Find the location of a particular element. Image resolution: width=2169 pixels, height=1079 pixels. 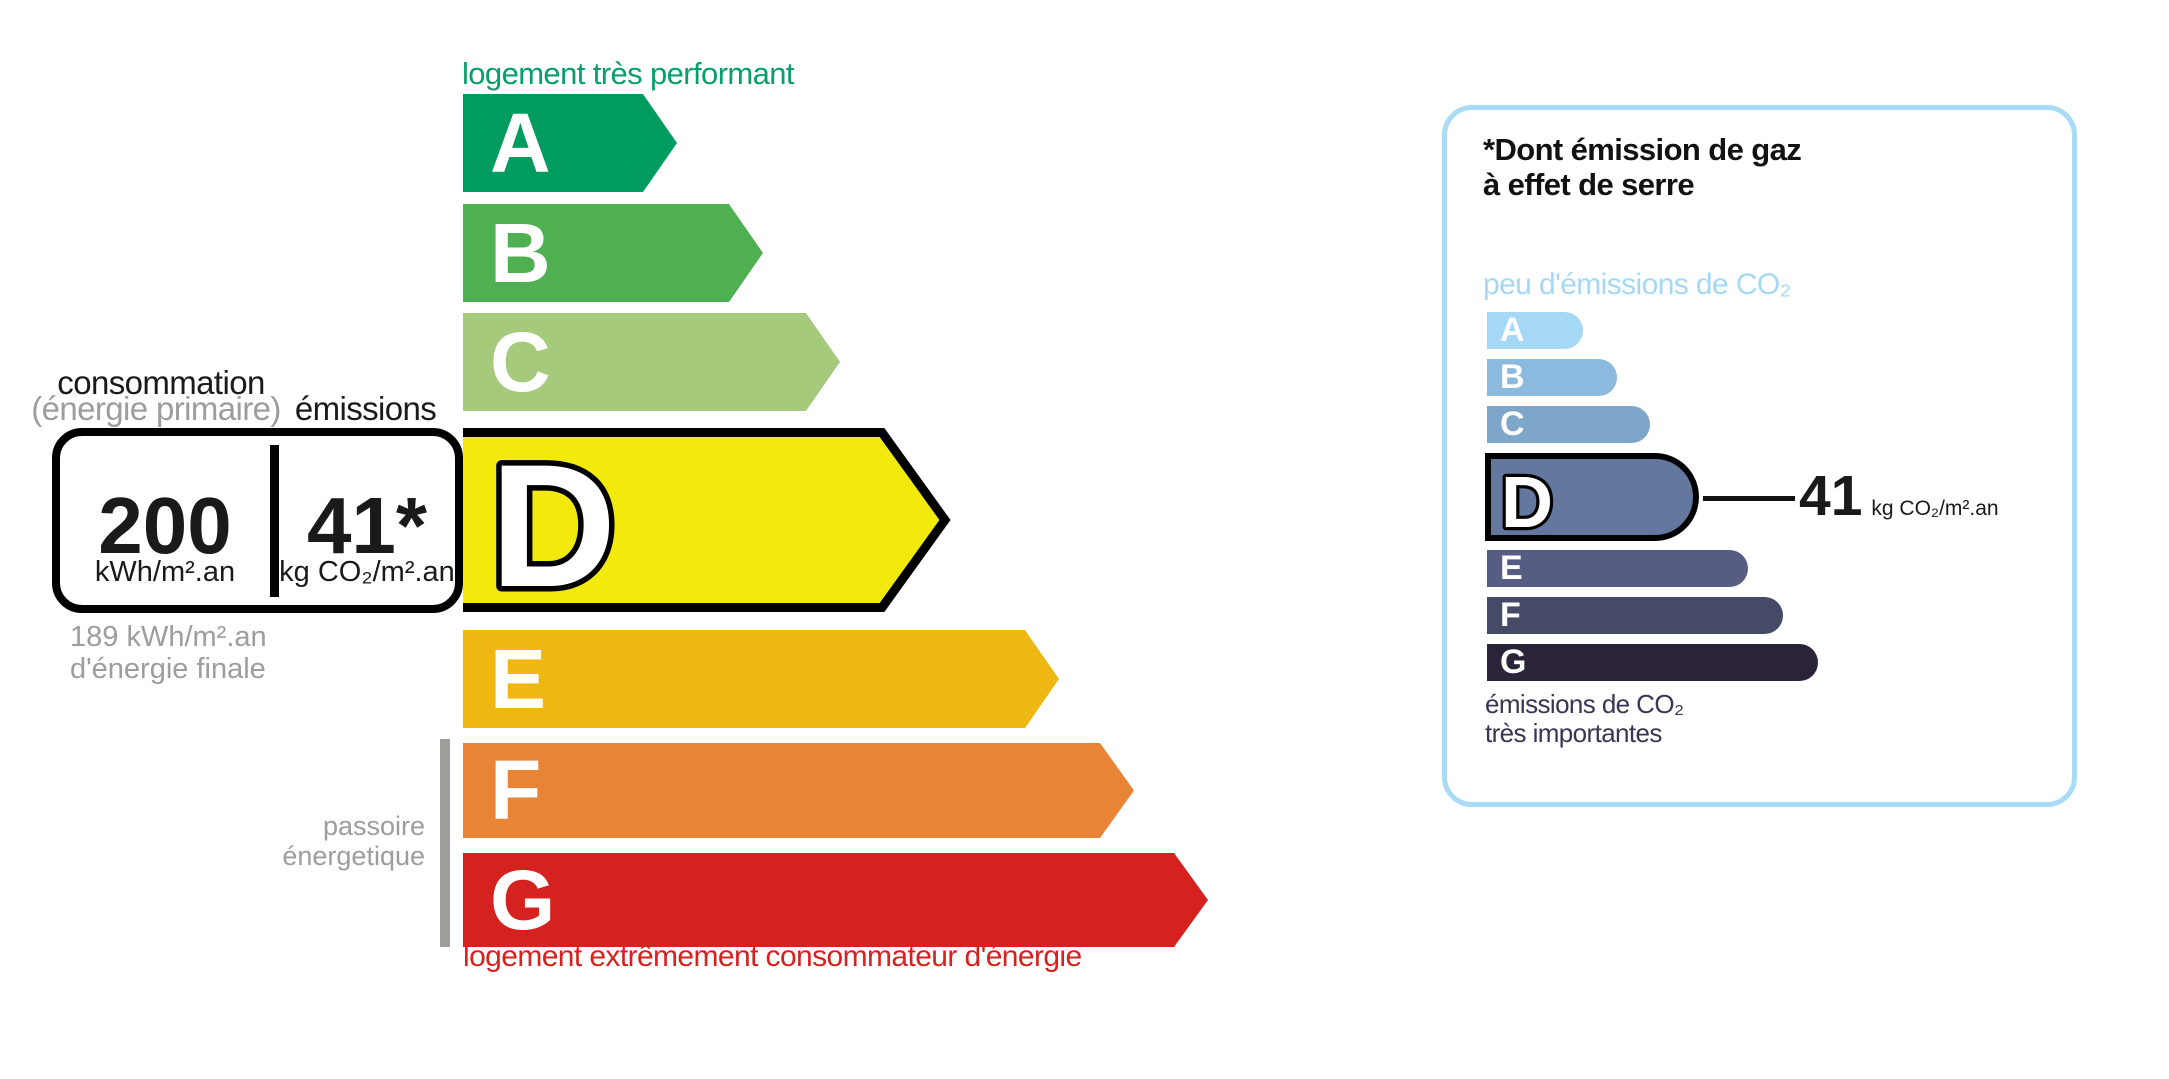

consumption-value-box: 200 kWh/m².an 41* kg CO₂/m².an is located at coordinates (257, 520).